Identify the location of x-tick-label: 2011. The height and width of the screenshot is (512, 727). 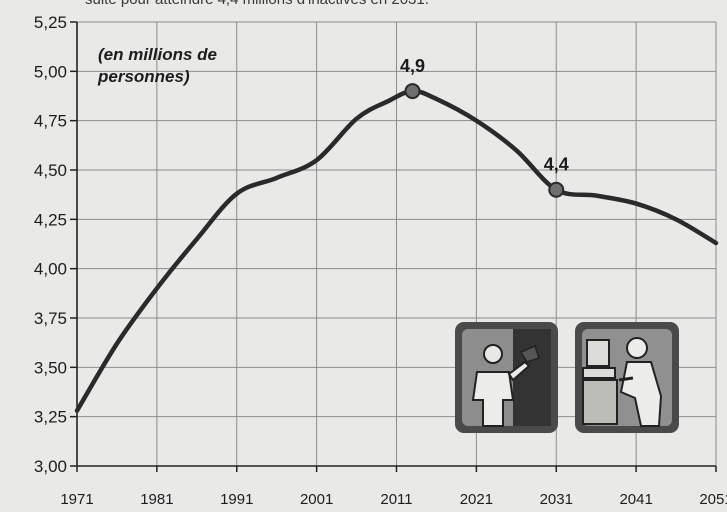
(396, 499).